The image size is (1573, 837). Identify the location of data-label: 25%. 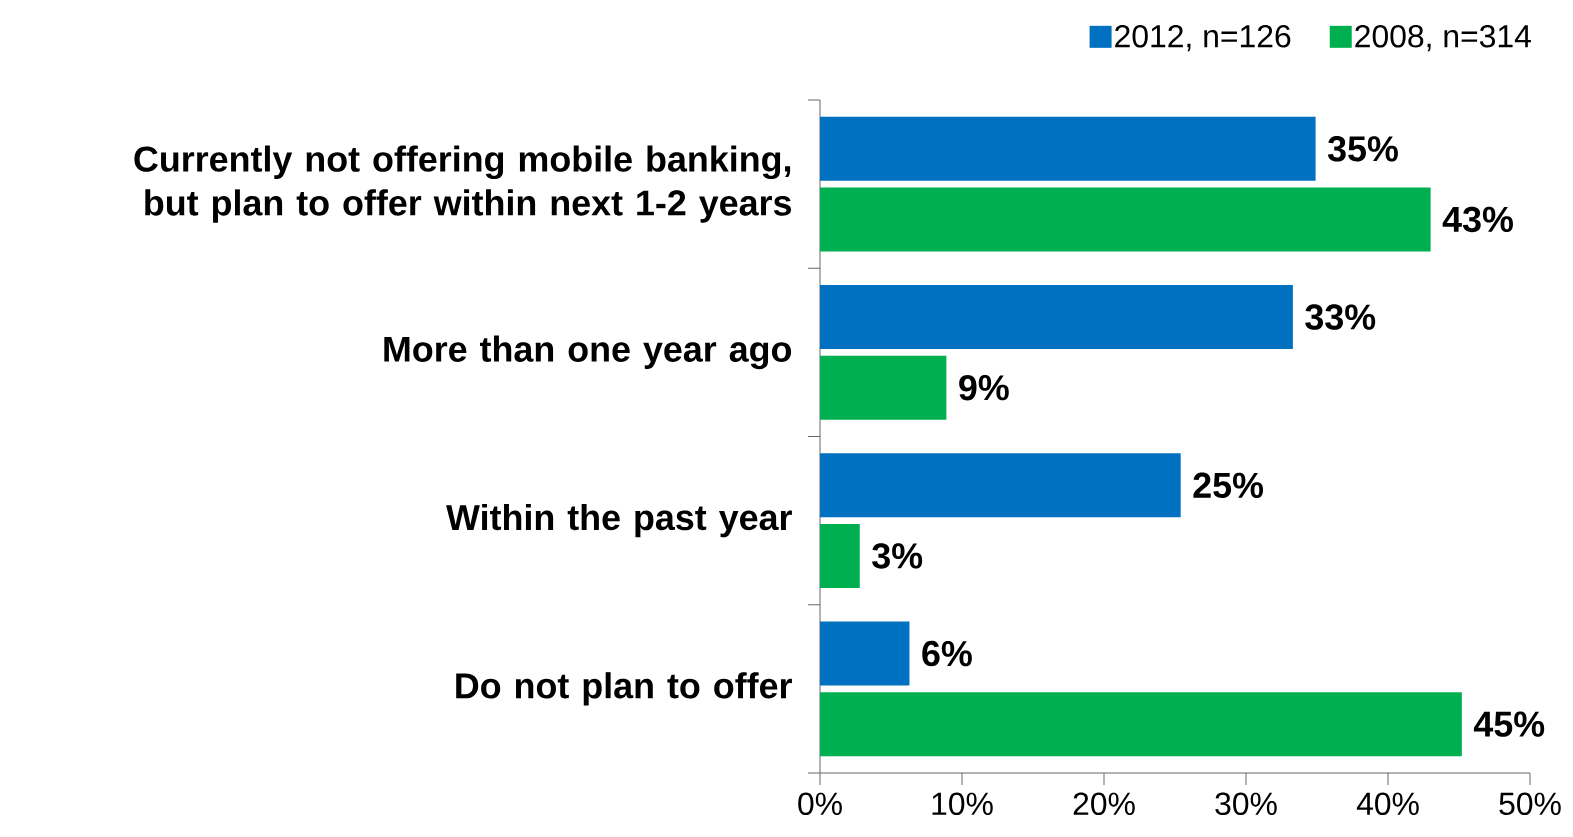
(1228, 485).